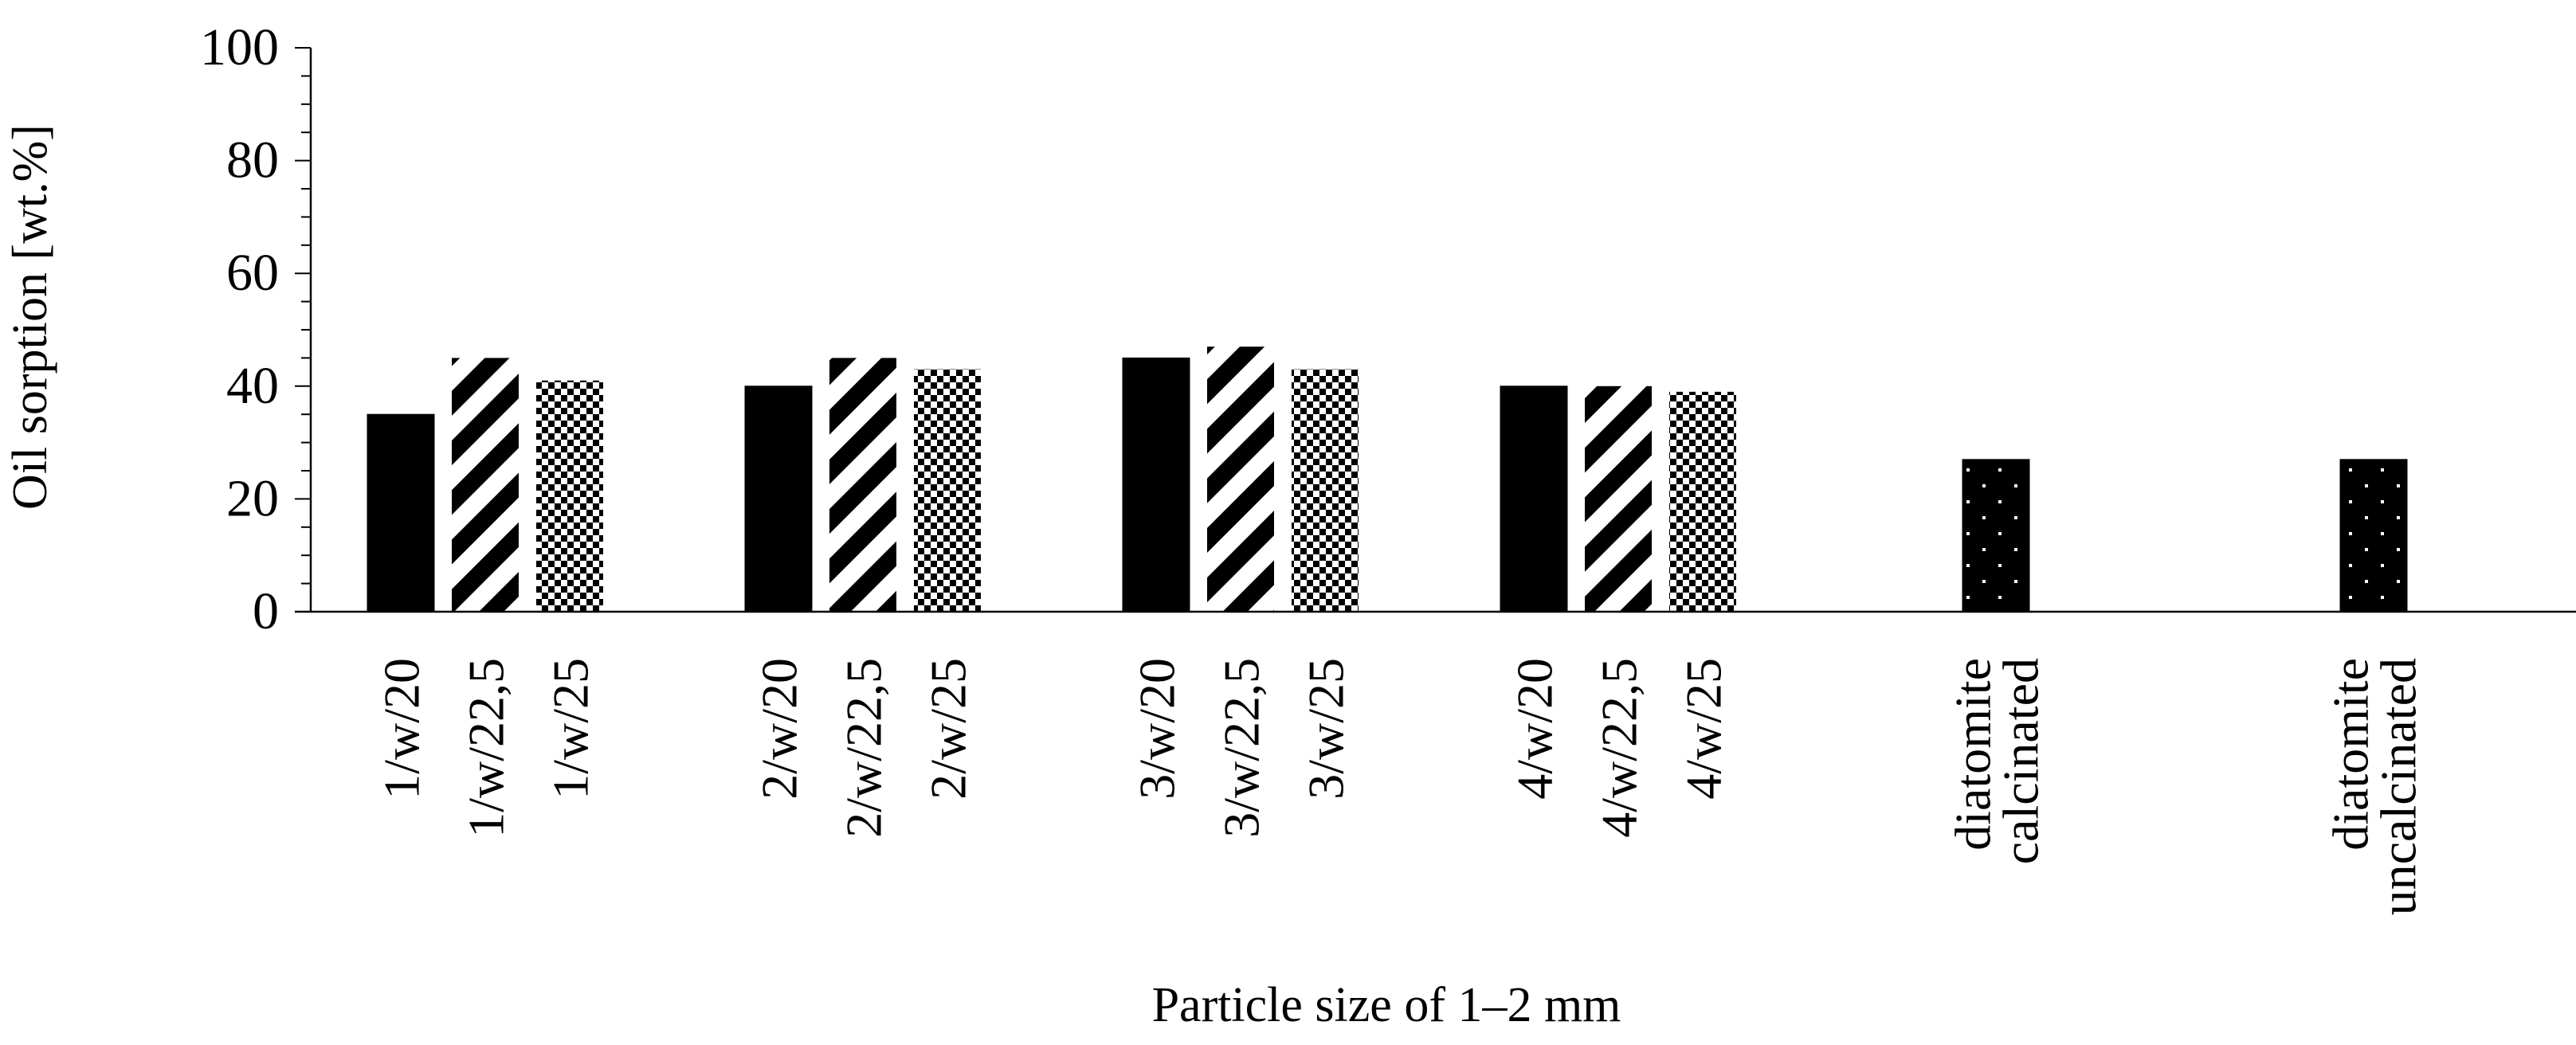 This screenshot has width=2576, height=1045. What do you see at coordinates (239, 47) in the screenshot?
I see `y-tick-label: 100` at bounding box center [239, 47].